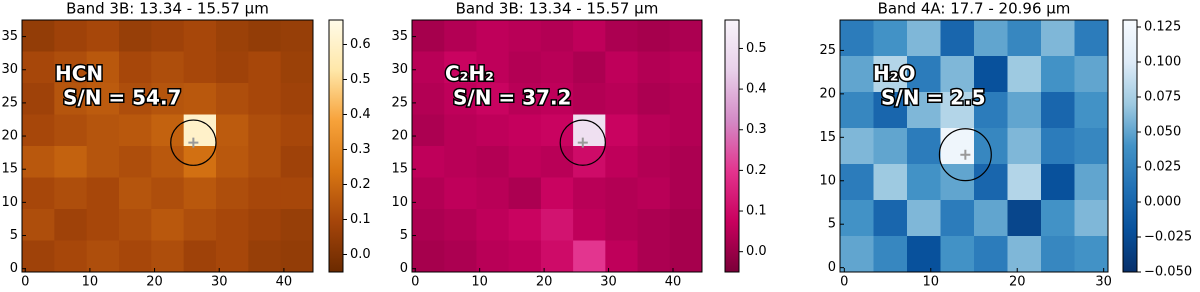 This screenshot has width=1200, height=292. Describe the element at coordinates (14, 268) in the screenshot. I see `y-tick-label: 0` at that location.